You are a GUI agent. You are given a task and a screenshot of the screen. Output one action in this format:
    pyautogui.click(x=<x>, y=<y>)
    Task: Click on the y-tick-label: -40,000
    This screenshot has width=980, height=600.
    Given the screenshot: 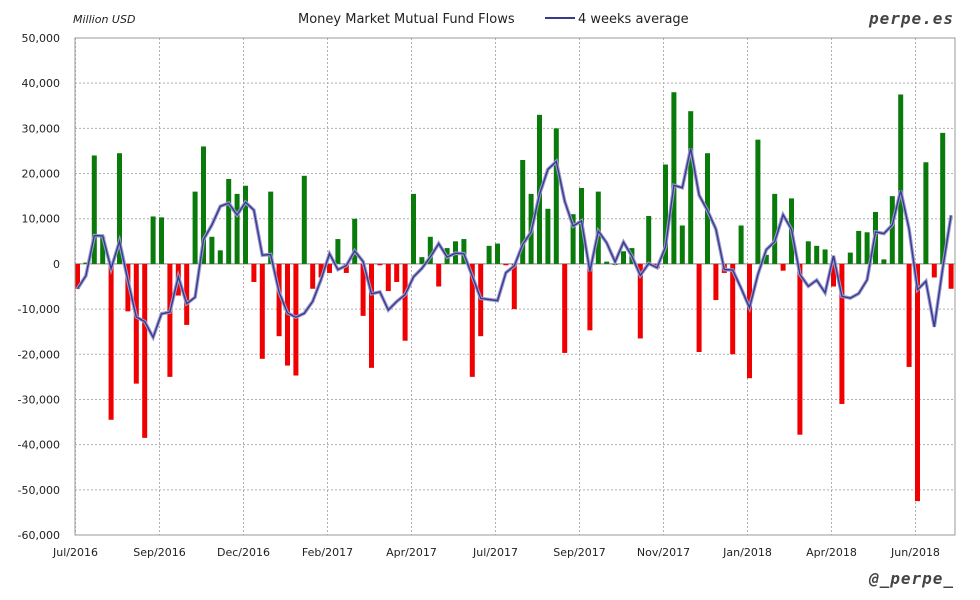 What is the action you would take?
    pyautogui.click(x=39, y=445)
    